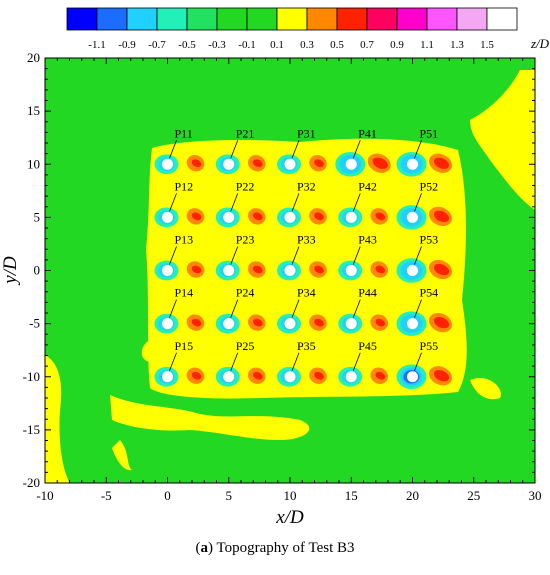 The width and height of the screenshot is (550, 575). What do you see at coordinates (240, 205) in the screenshot?
I see `pile-p22: P22` at bounding box center [240, 205].